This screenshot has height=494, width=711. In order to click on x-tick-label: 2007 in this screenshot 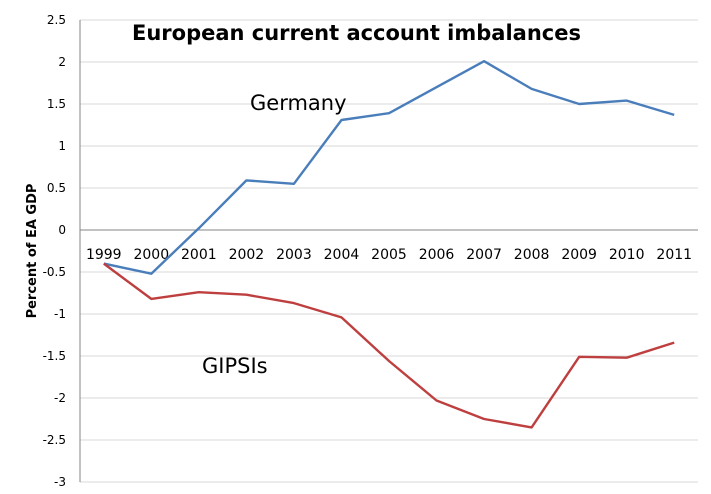, I will do `click(484, 255)`.